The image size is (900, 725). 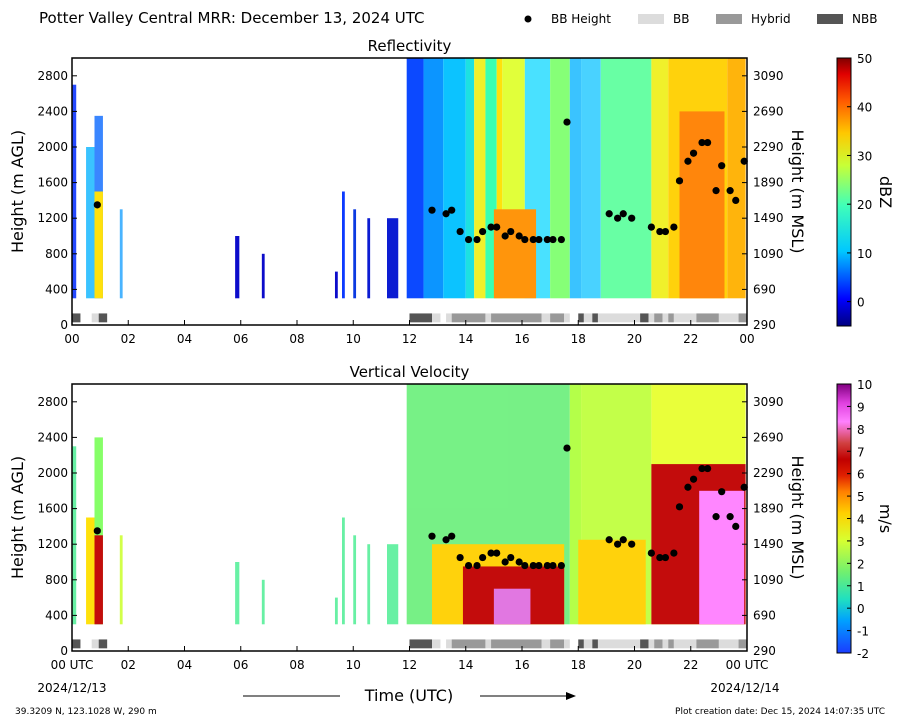 What do you see at coordinates (768, 183) in the screenshot?
I see `y-right-tick-label: 1890` at bounding box center [768, 183].